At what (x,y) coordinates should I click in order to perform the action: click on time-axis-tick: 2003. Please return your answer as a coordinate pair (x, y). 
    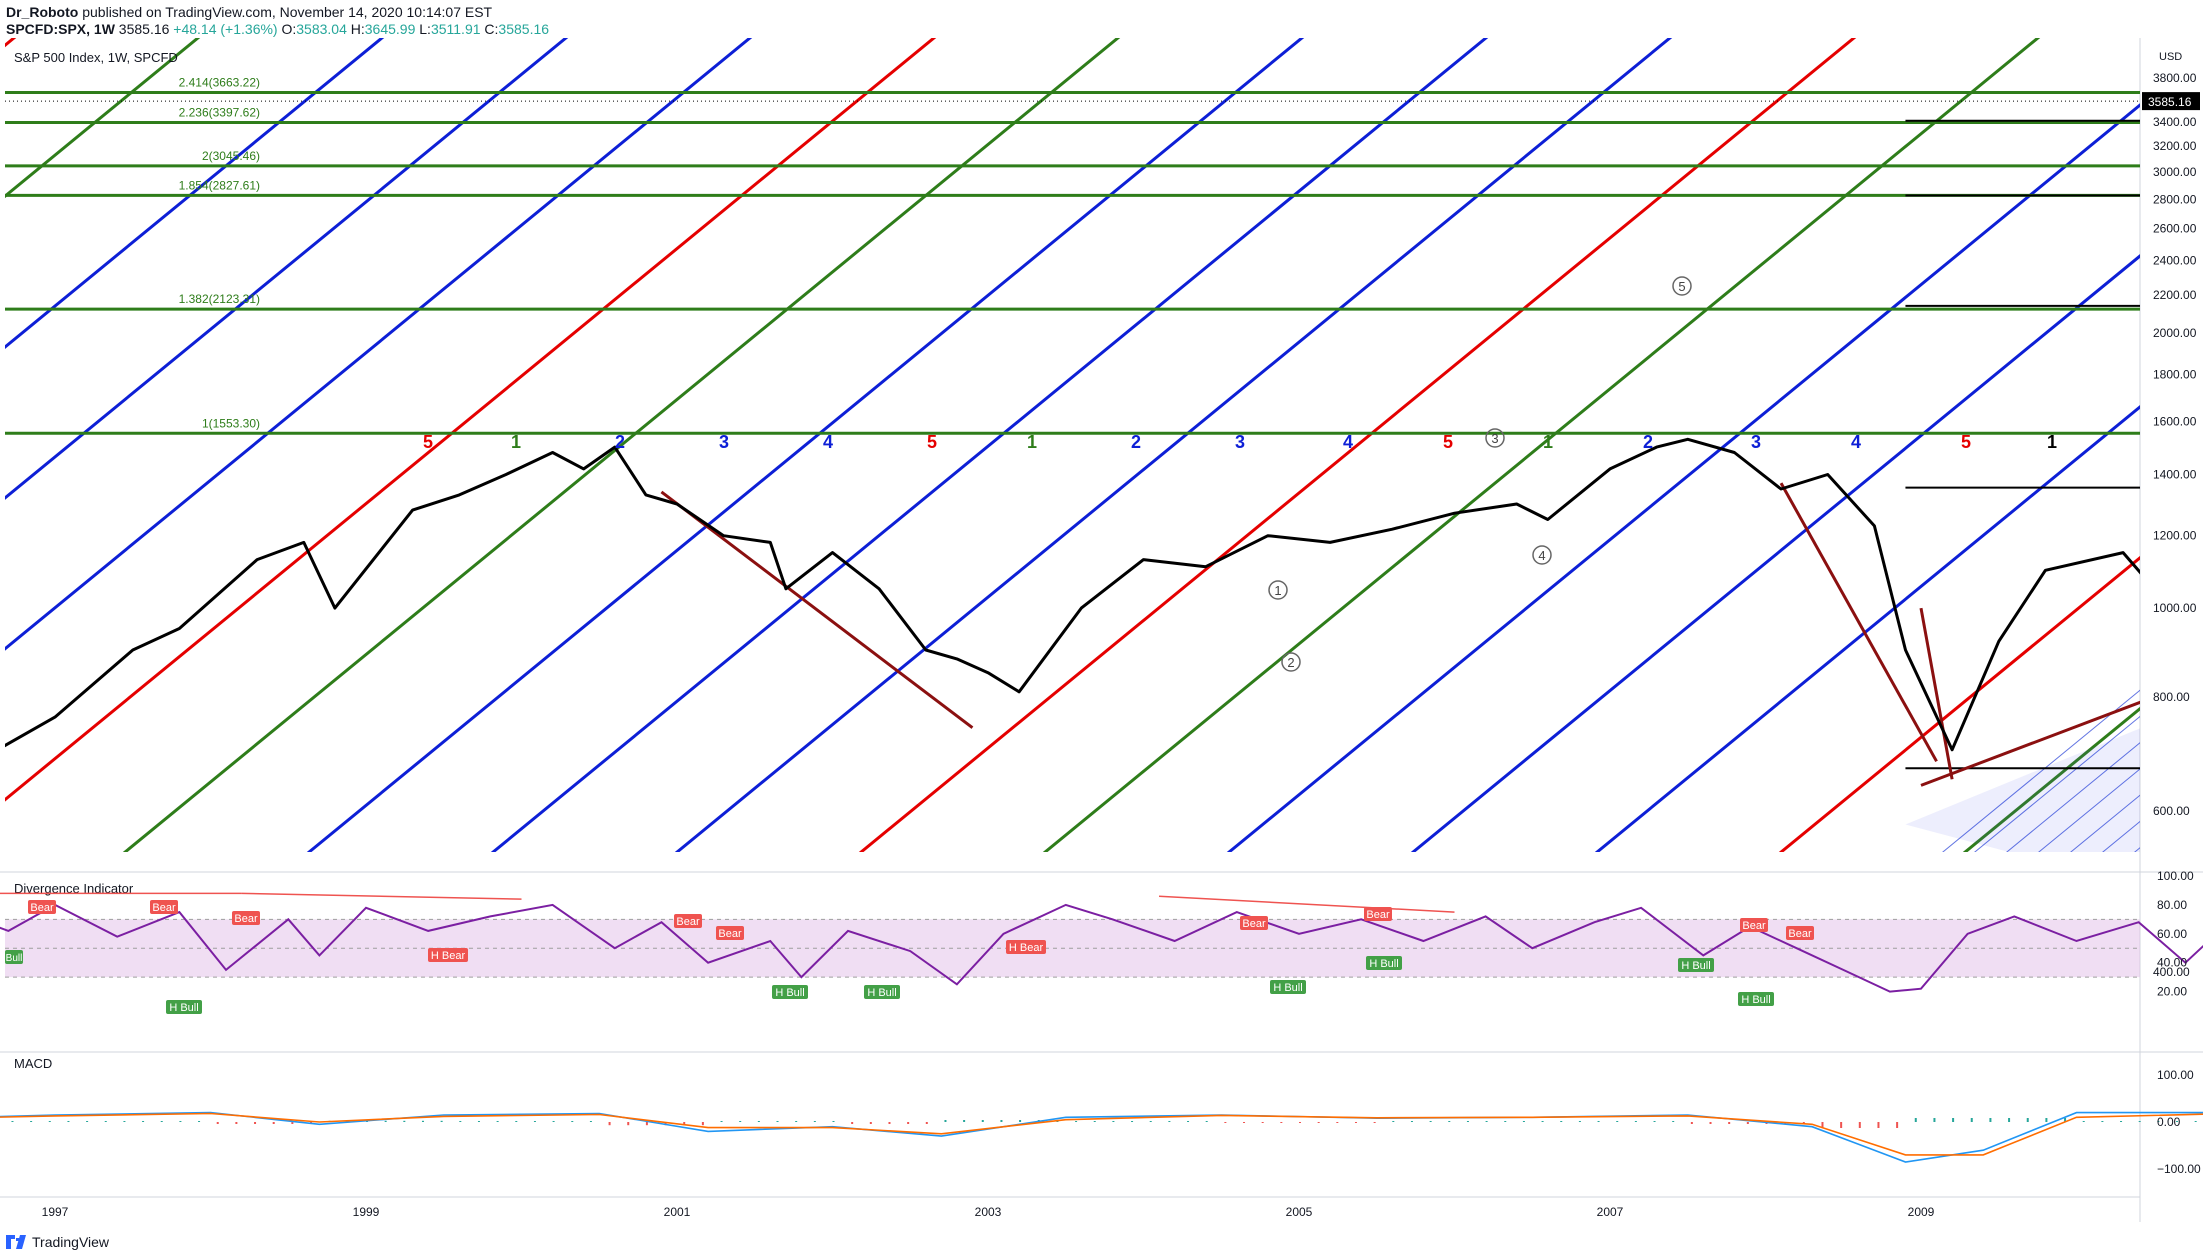
    Looking at the image, I should click on (988, 1212).